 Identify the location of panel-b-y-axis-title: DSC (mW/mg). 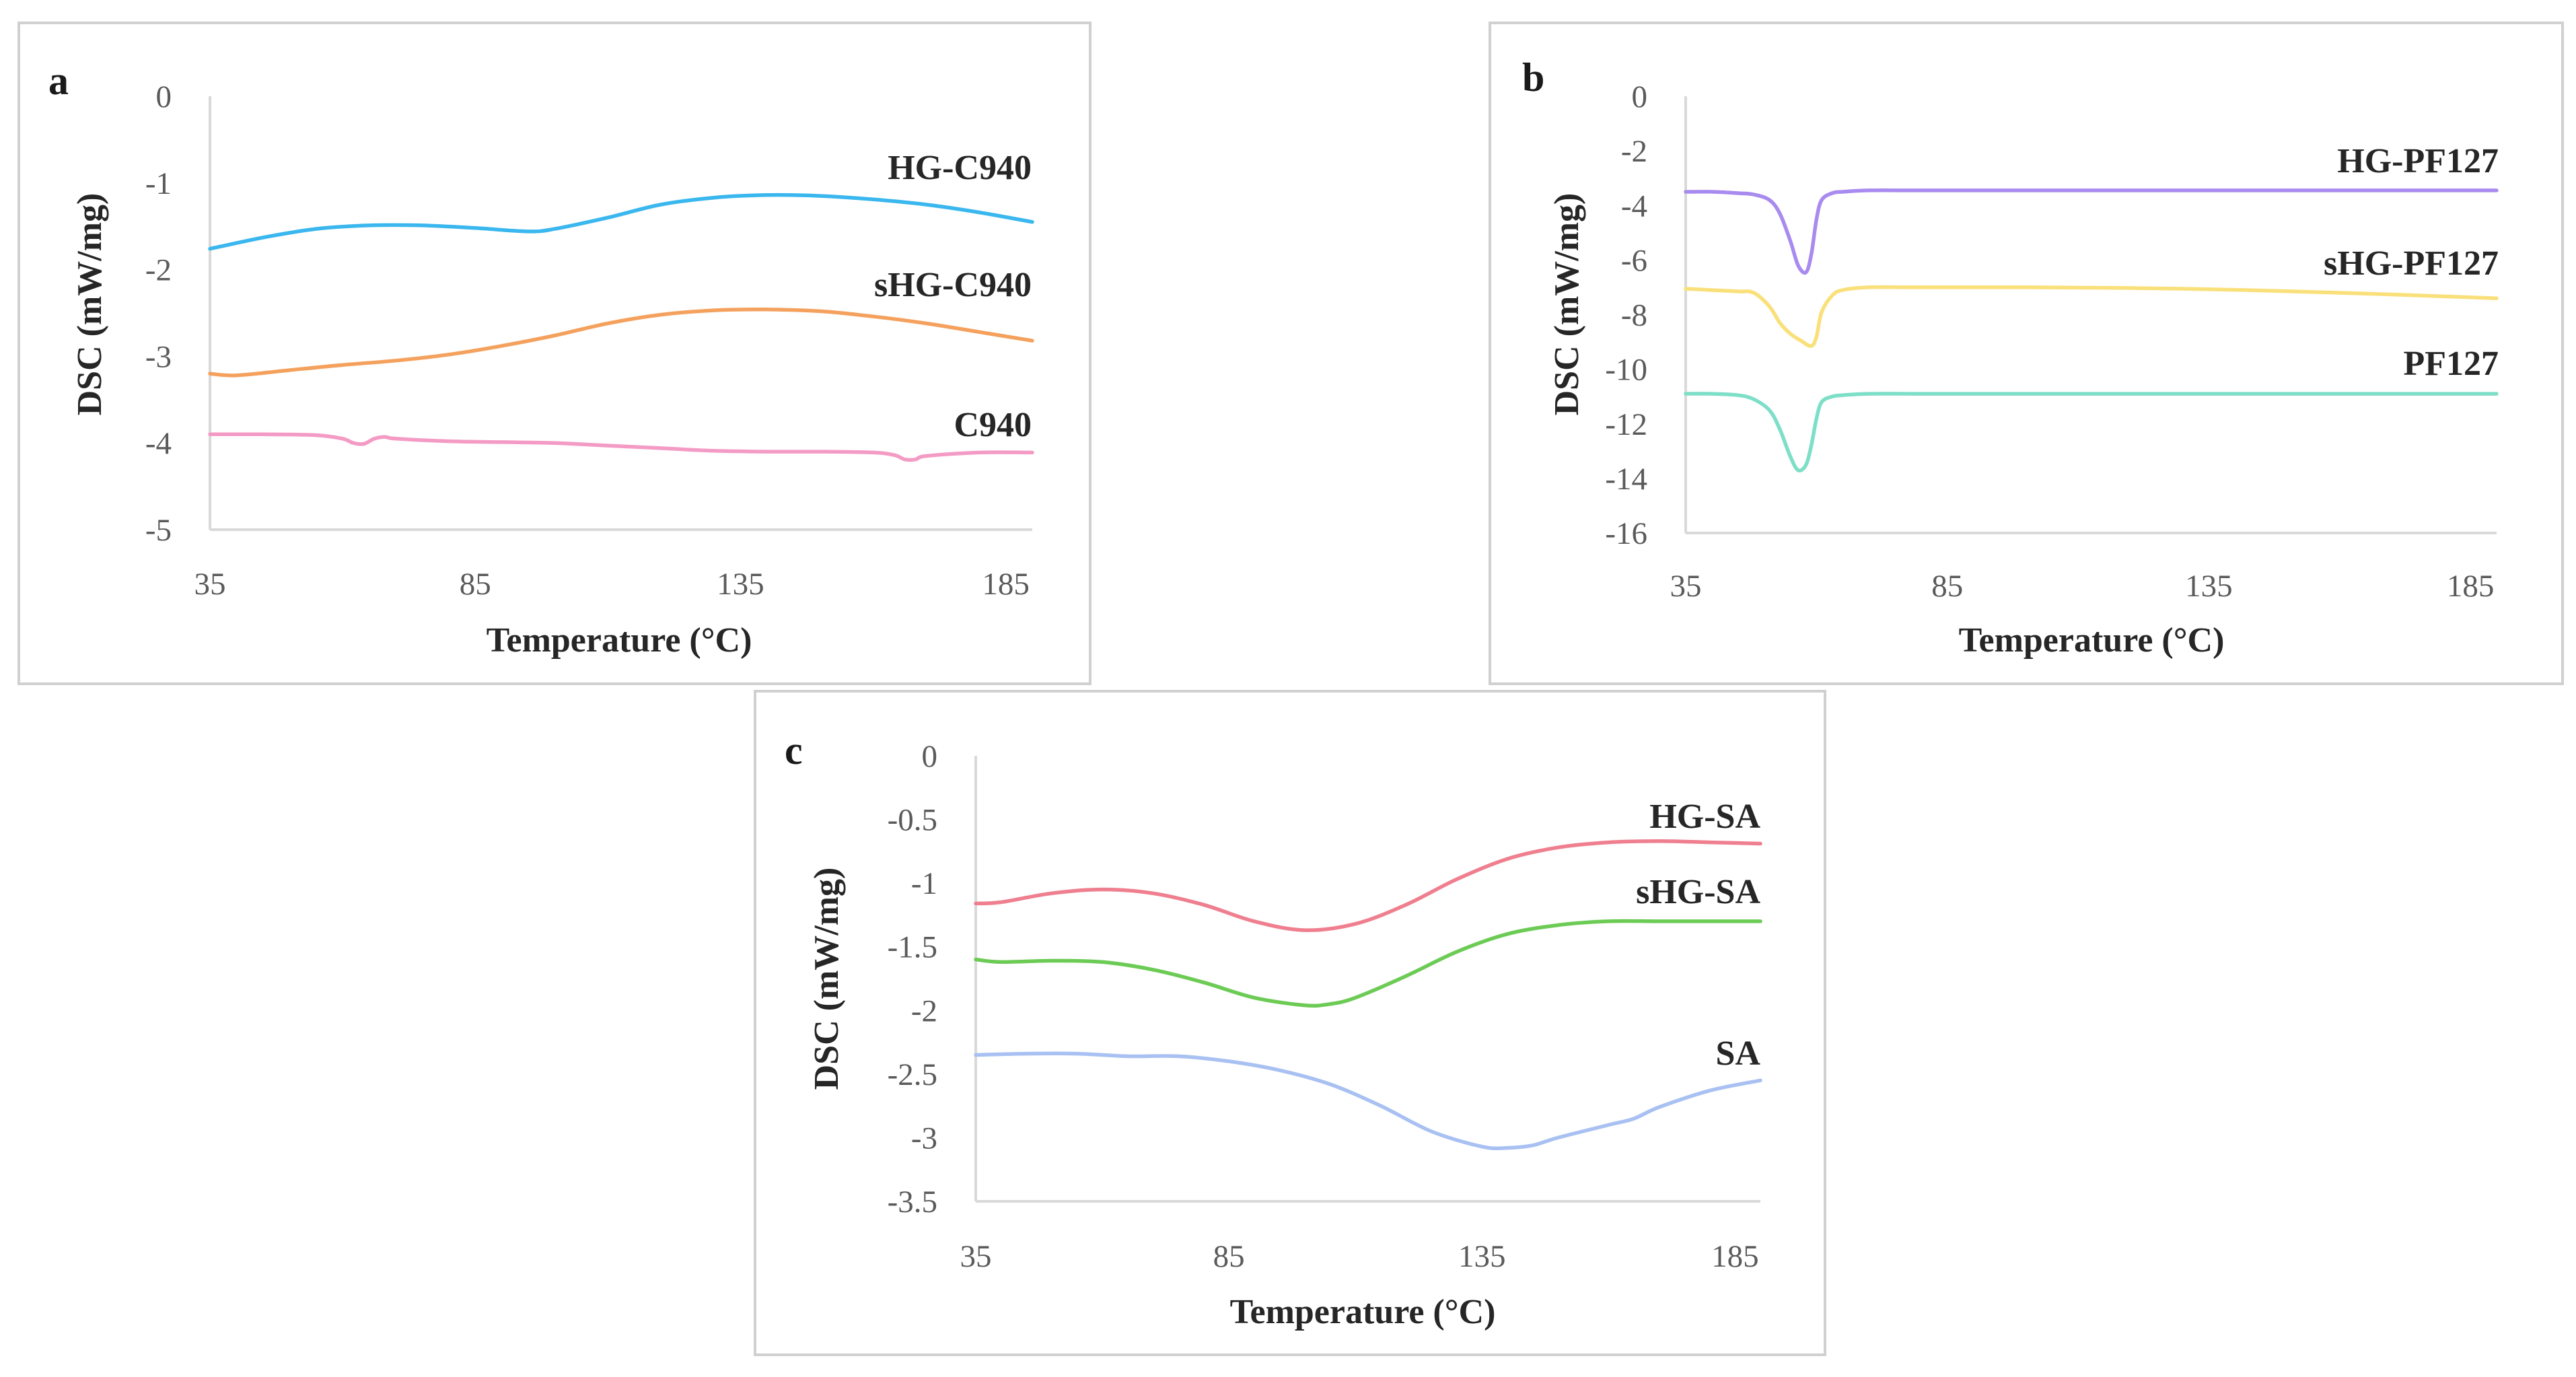
(1567, 304).